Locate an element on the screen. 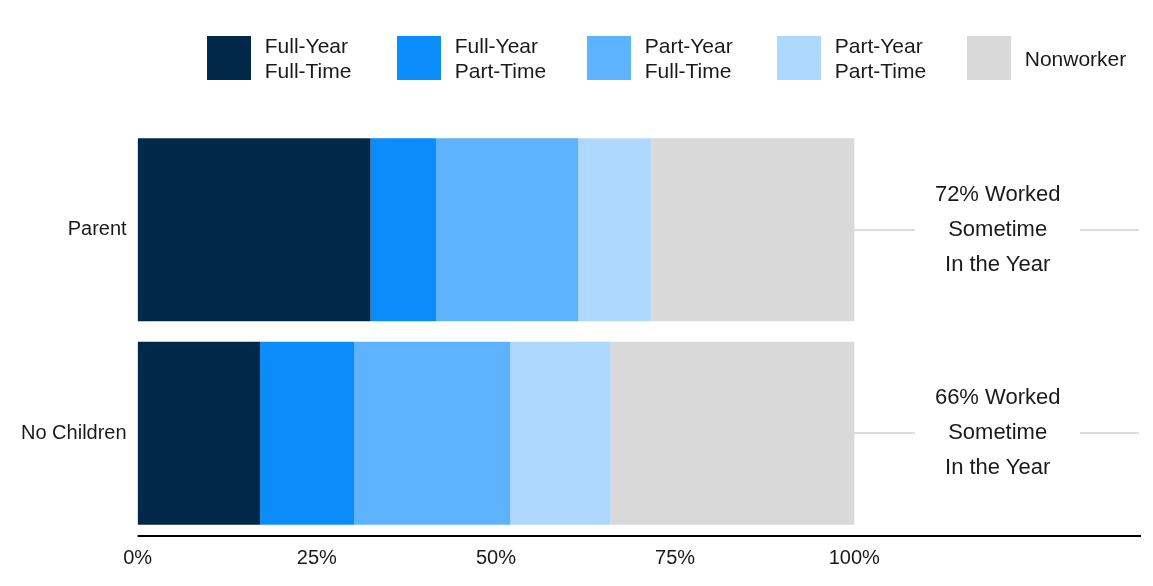  x-tick-label: 0% is located at coordinates (138, 556).